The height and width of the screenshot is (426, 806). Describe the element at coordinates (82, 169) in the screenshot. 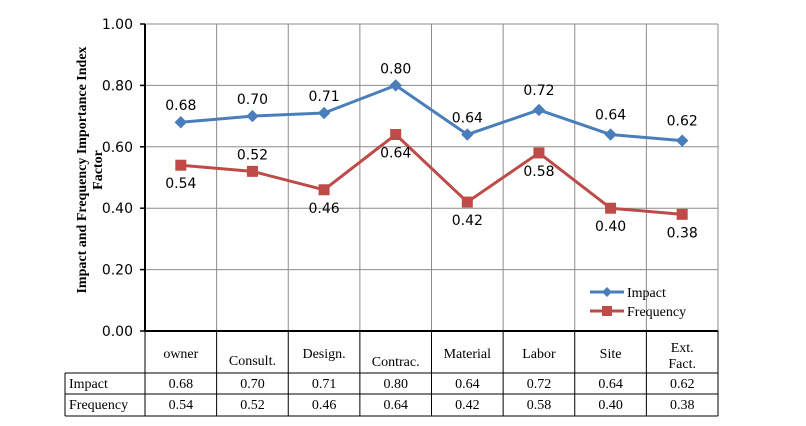

I see `y-axis-label-line: Impact and Frequency Importance Index` at that location.